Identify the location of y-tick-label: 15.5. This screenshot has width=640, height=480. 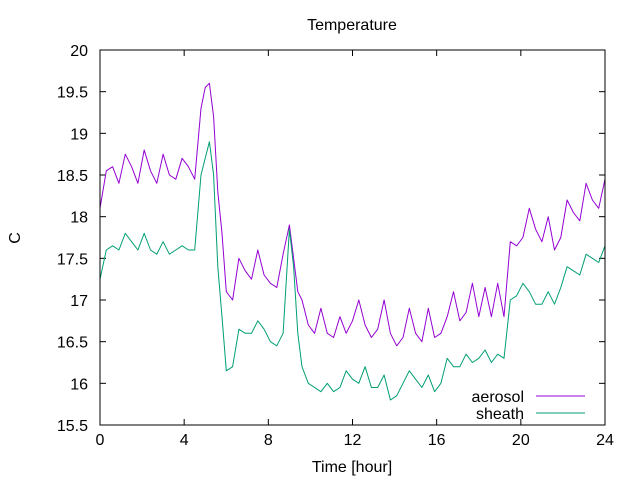
(72, 426).